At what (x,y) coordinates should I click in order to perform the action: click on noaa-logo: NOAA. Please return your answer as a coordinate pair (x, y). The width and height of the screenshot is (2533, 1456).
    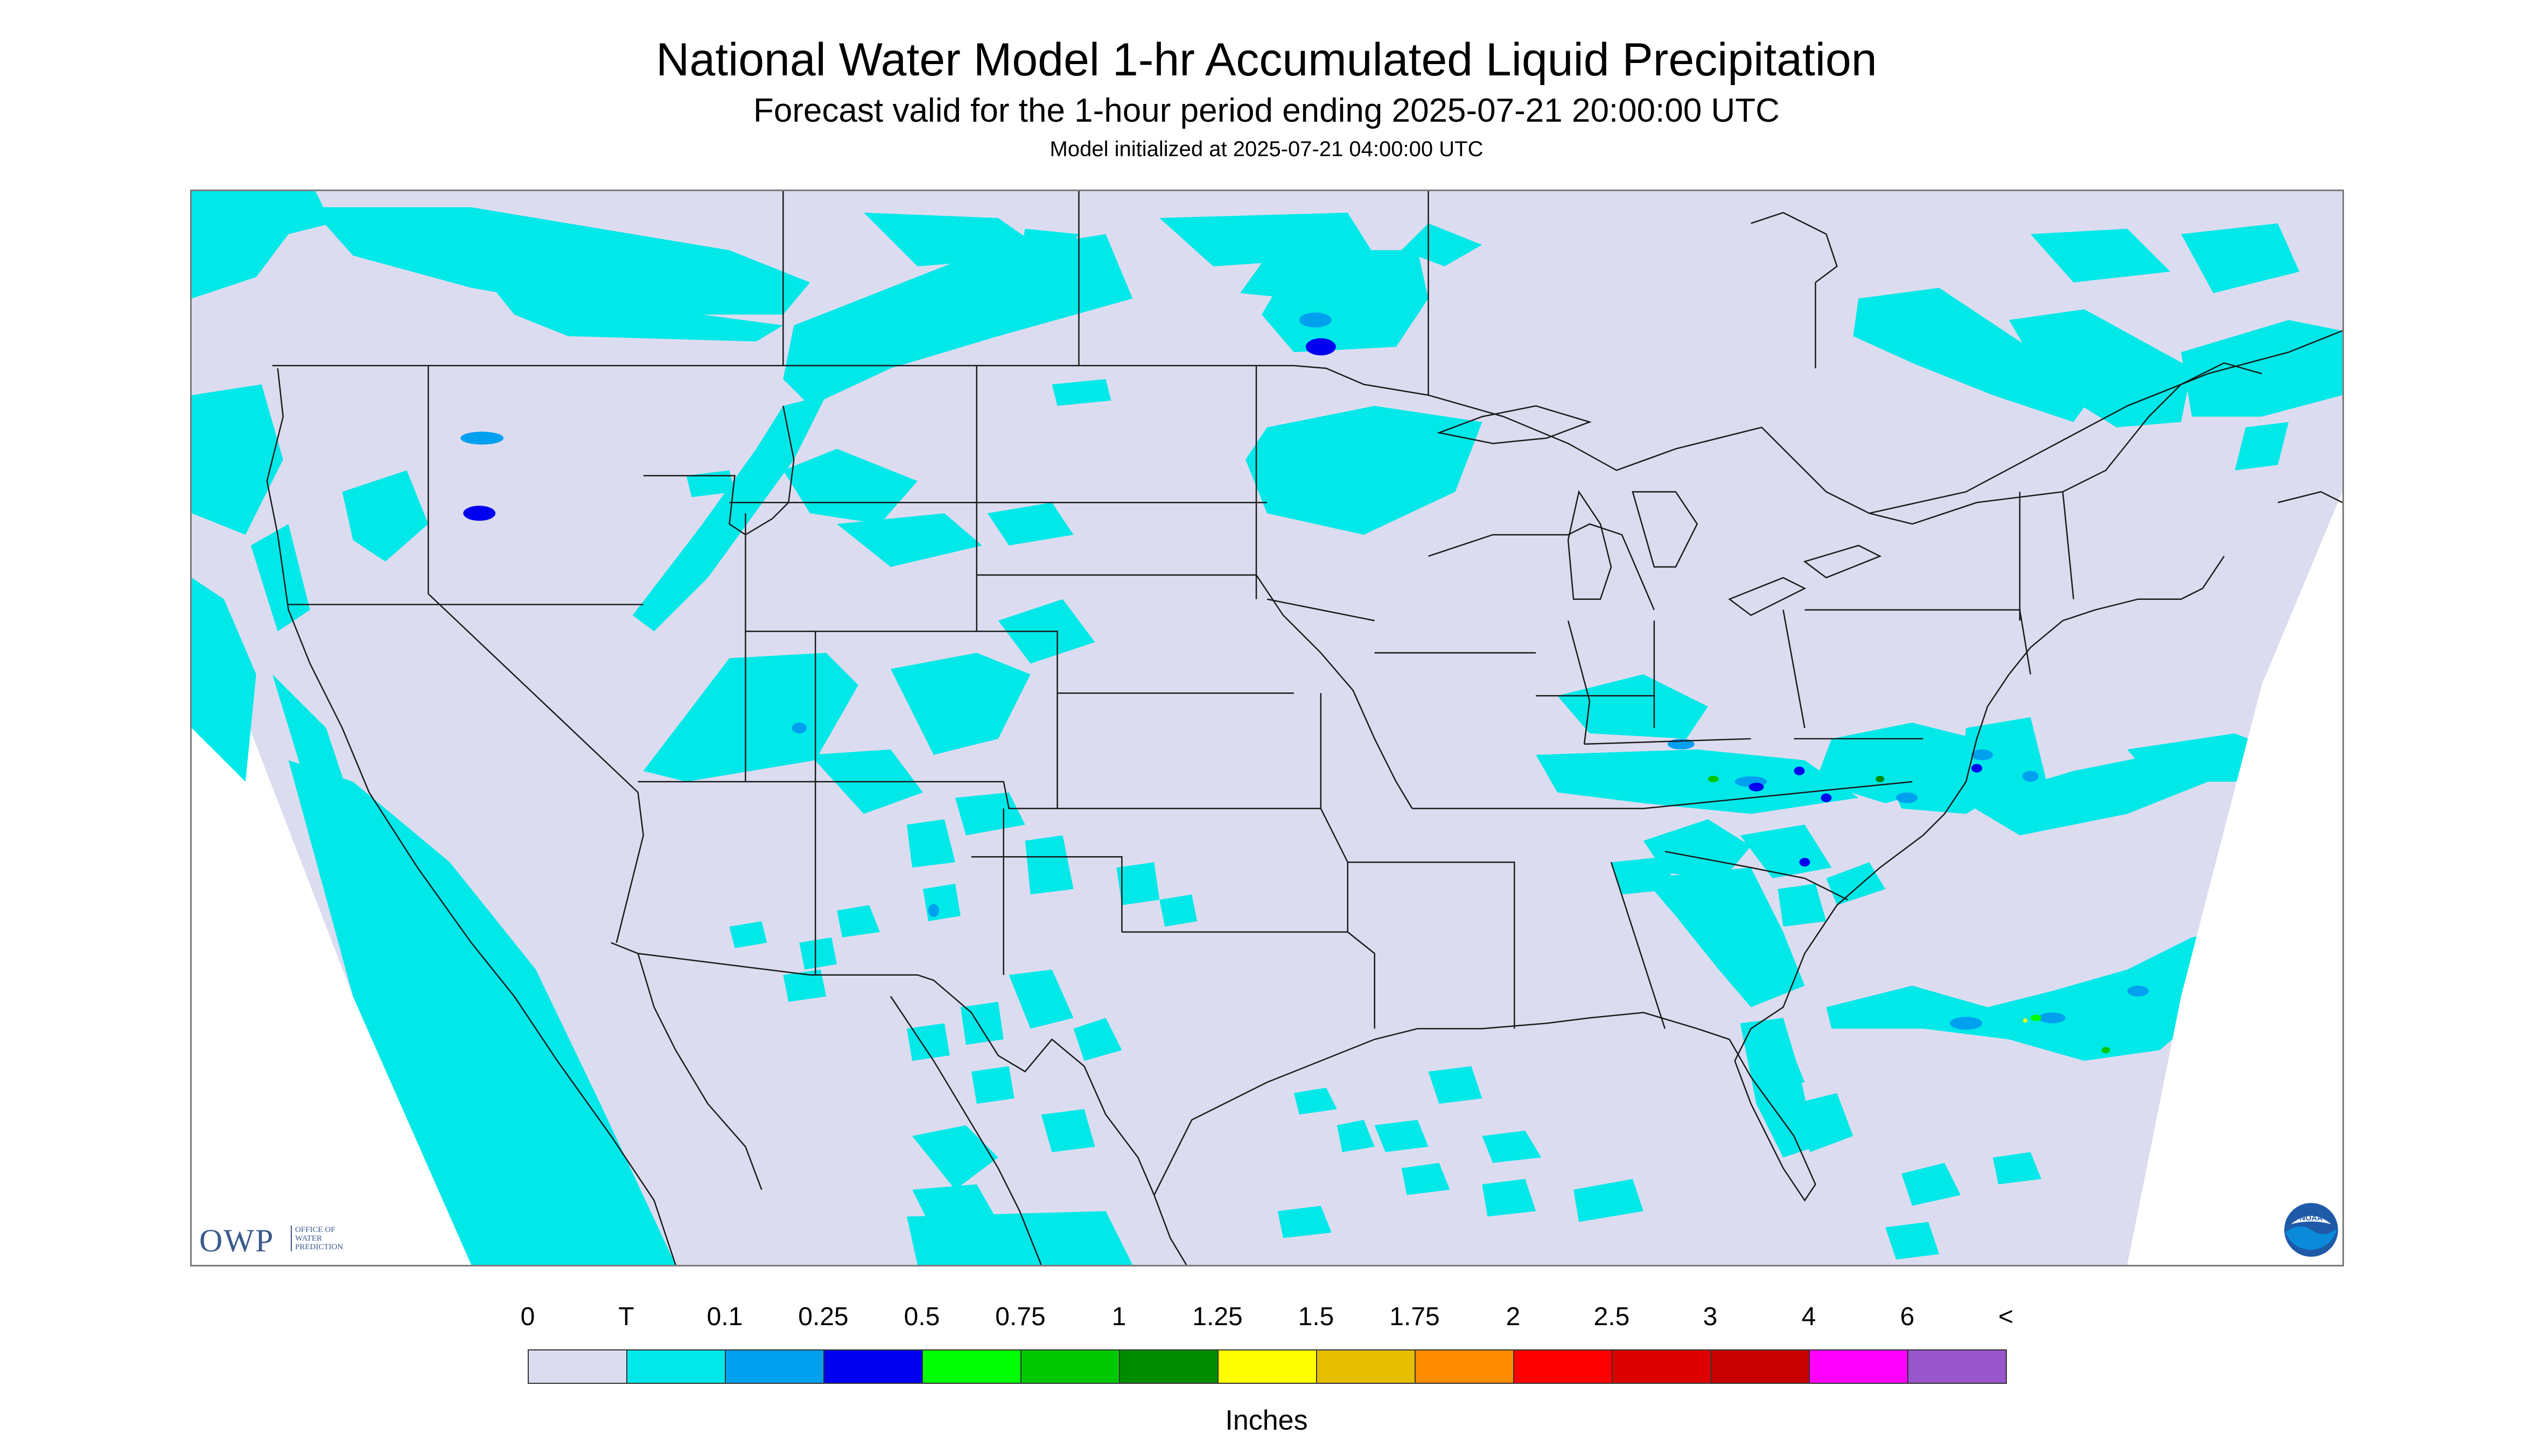
    Looking at the image, I should click on (2311, 1230).